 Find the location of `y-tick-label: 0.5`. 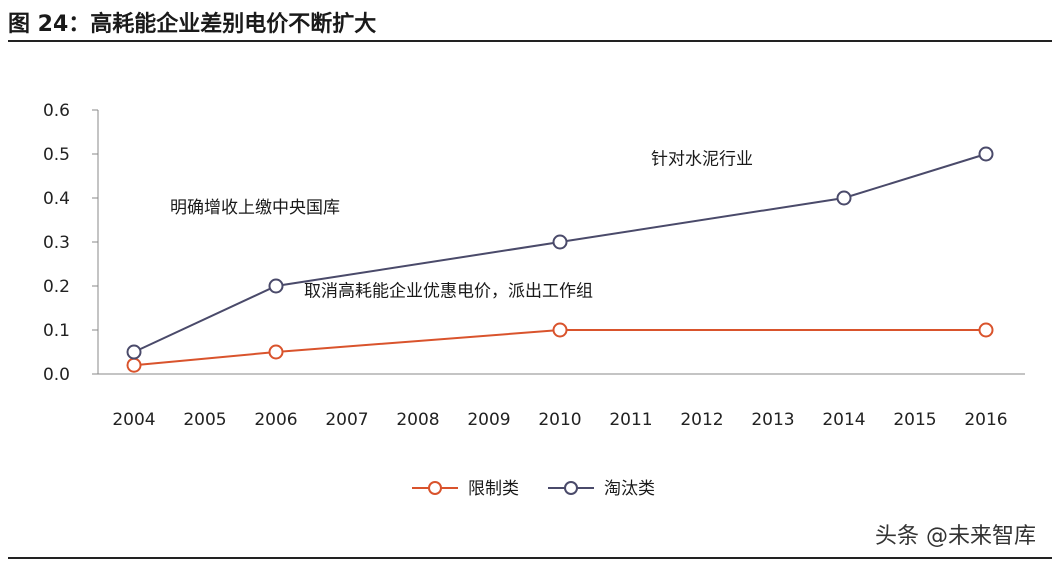

y-tick-label: 0.5 is located at coordinates (56, 155).